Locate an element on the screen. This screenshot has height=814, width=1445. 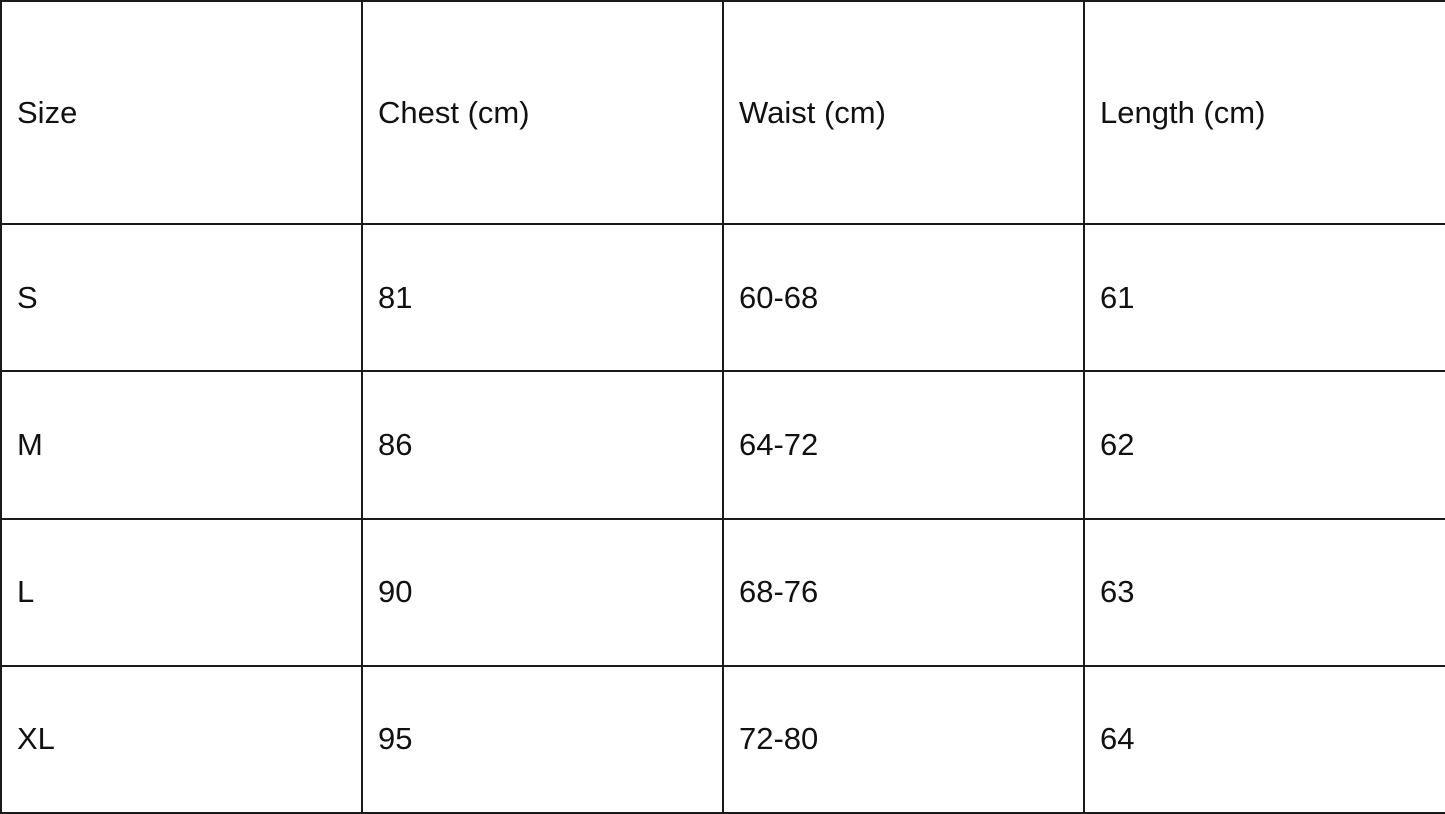
header-chest: Chest (cm) is located at coordinates (542, 112).